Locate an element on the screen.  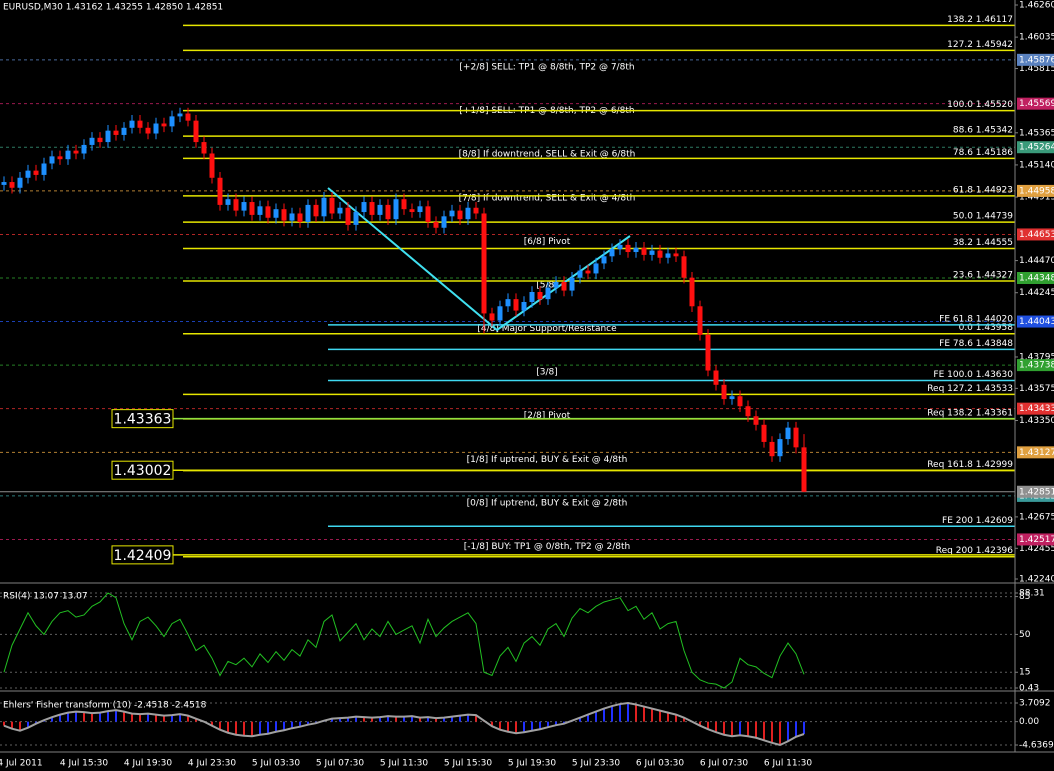
price-label: 1.43363 is located at coordinates (143, 420).